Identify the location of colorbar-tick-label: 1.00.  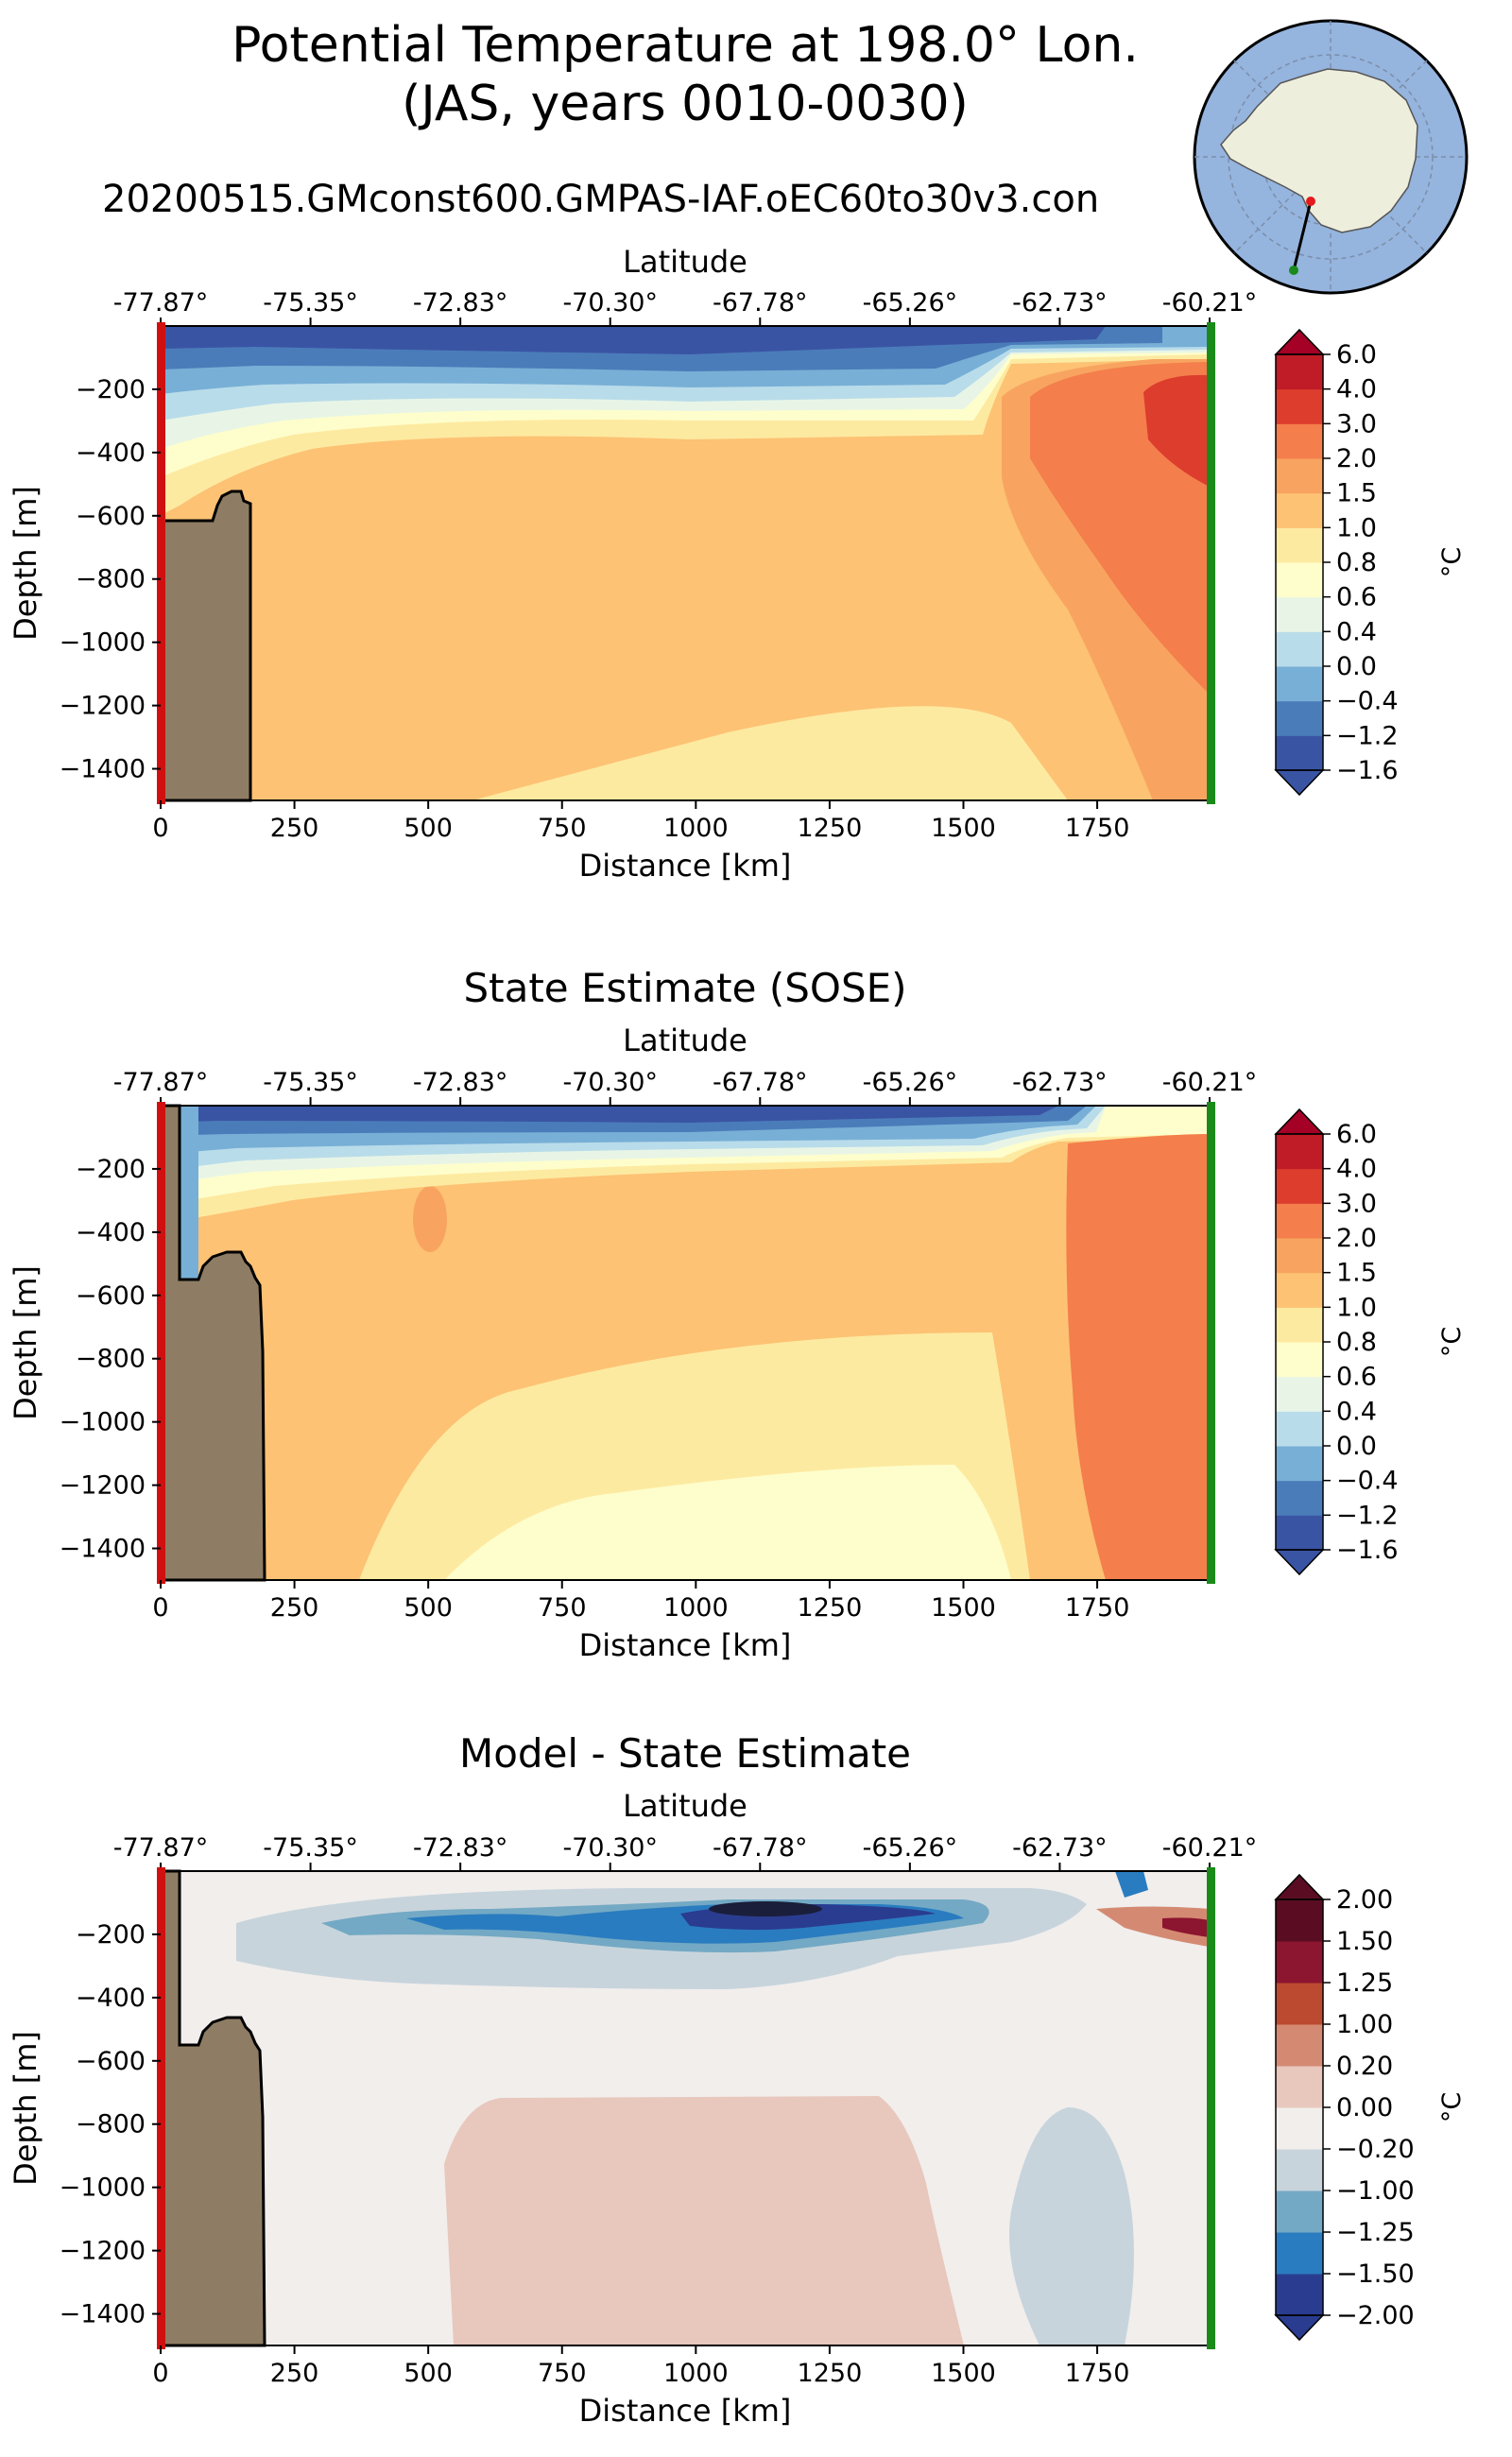
(1364, 2024).